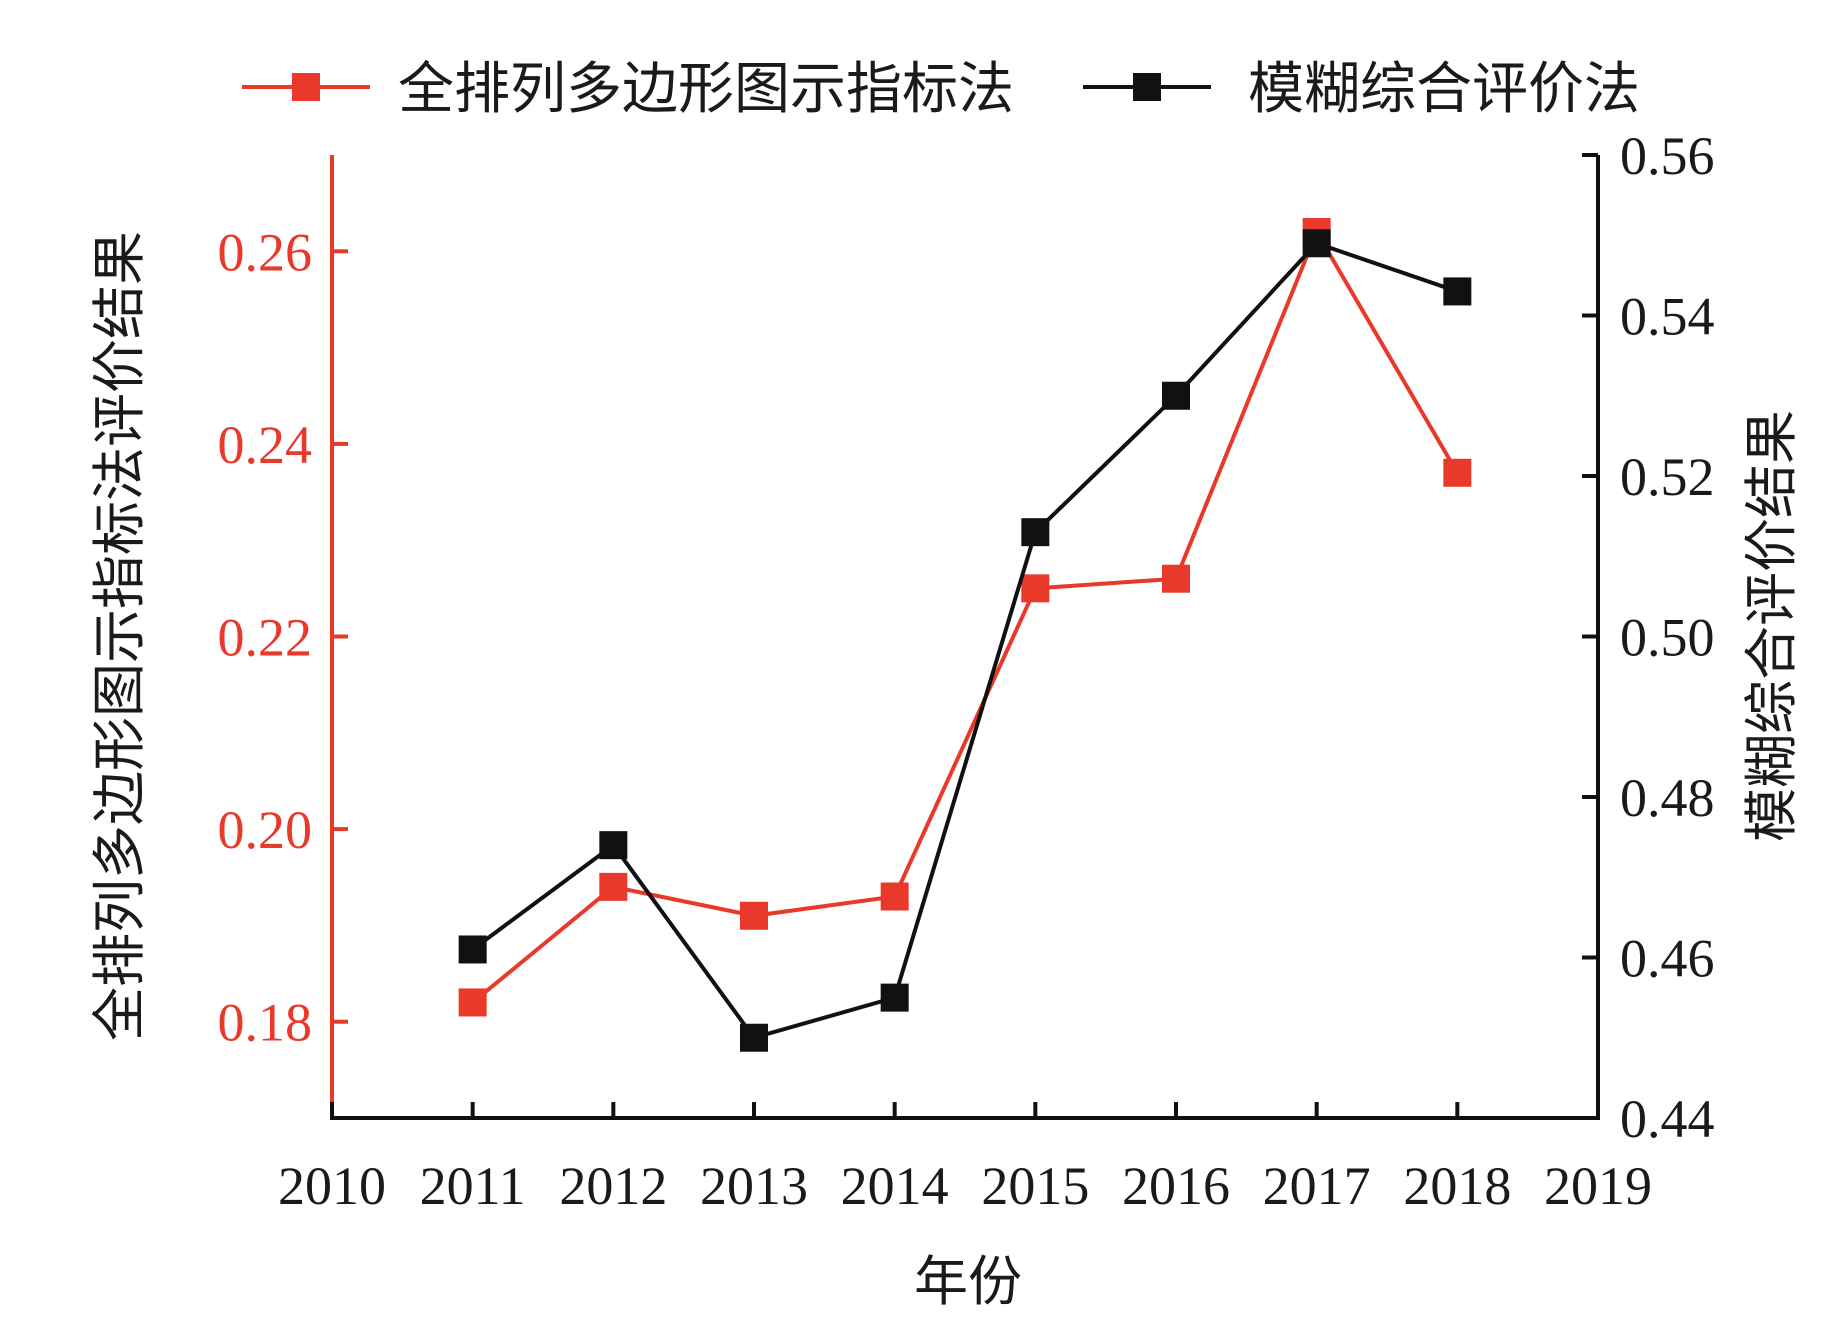 The image size is (1843, 1333). What do you see at coordinates (1176, 1186) in the screenshot?
I see `x-tick-label: 2016` at bounding box center [1176, 1186].